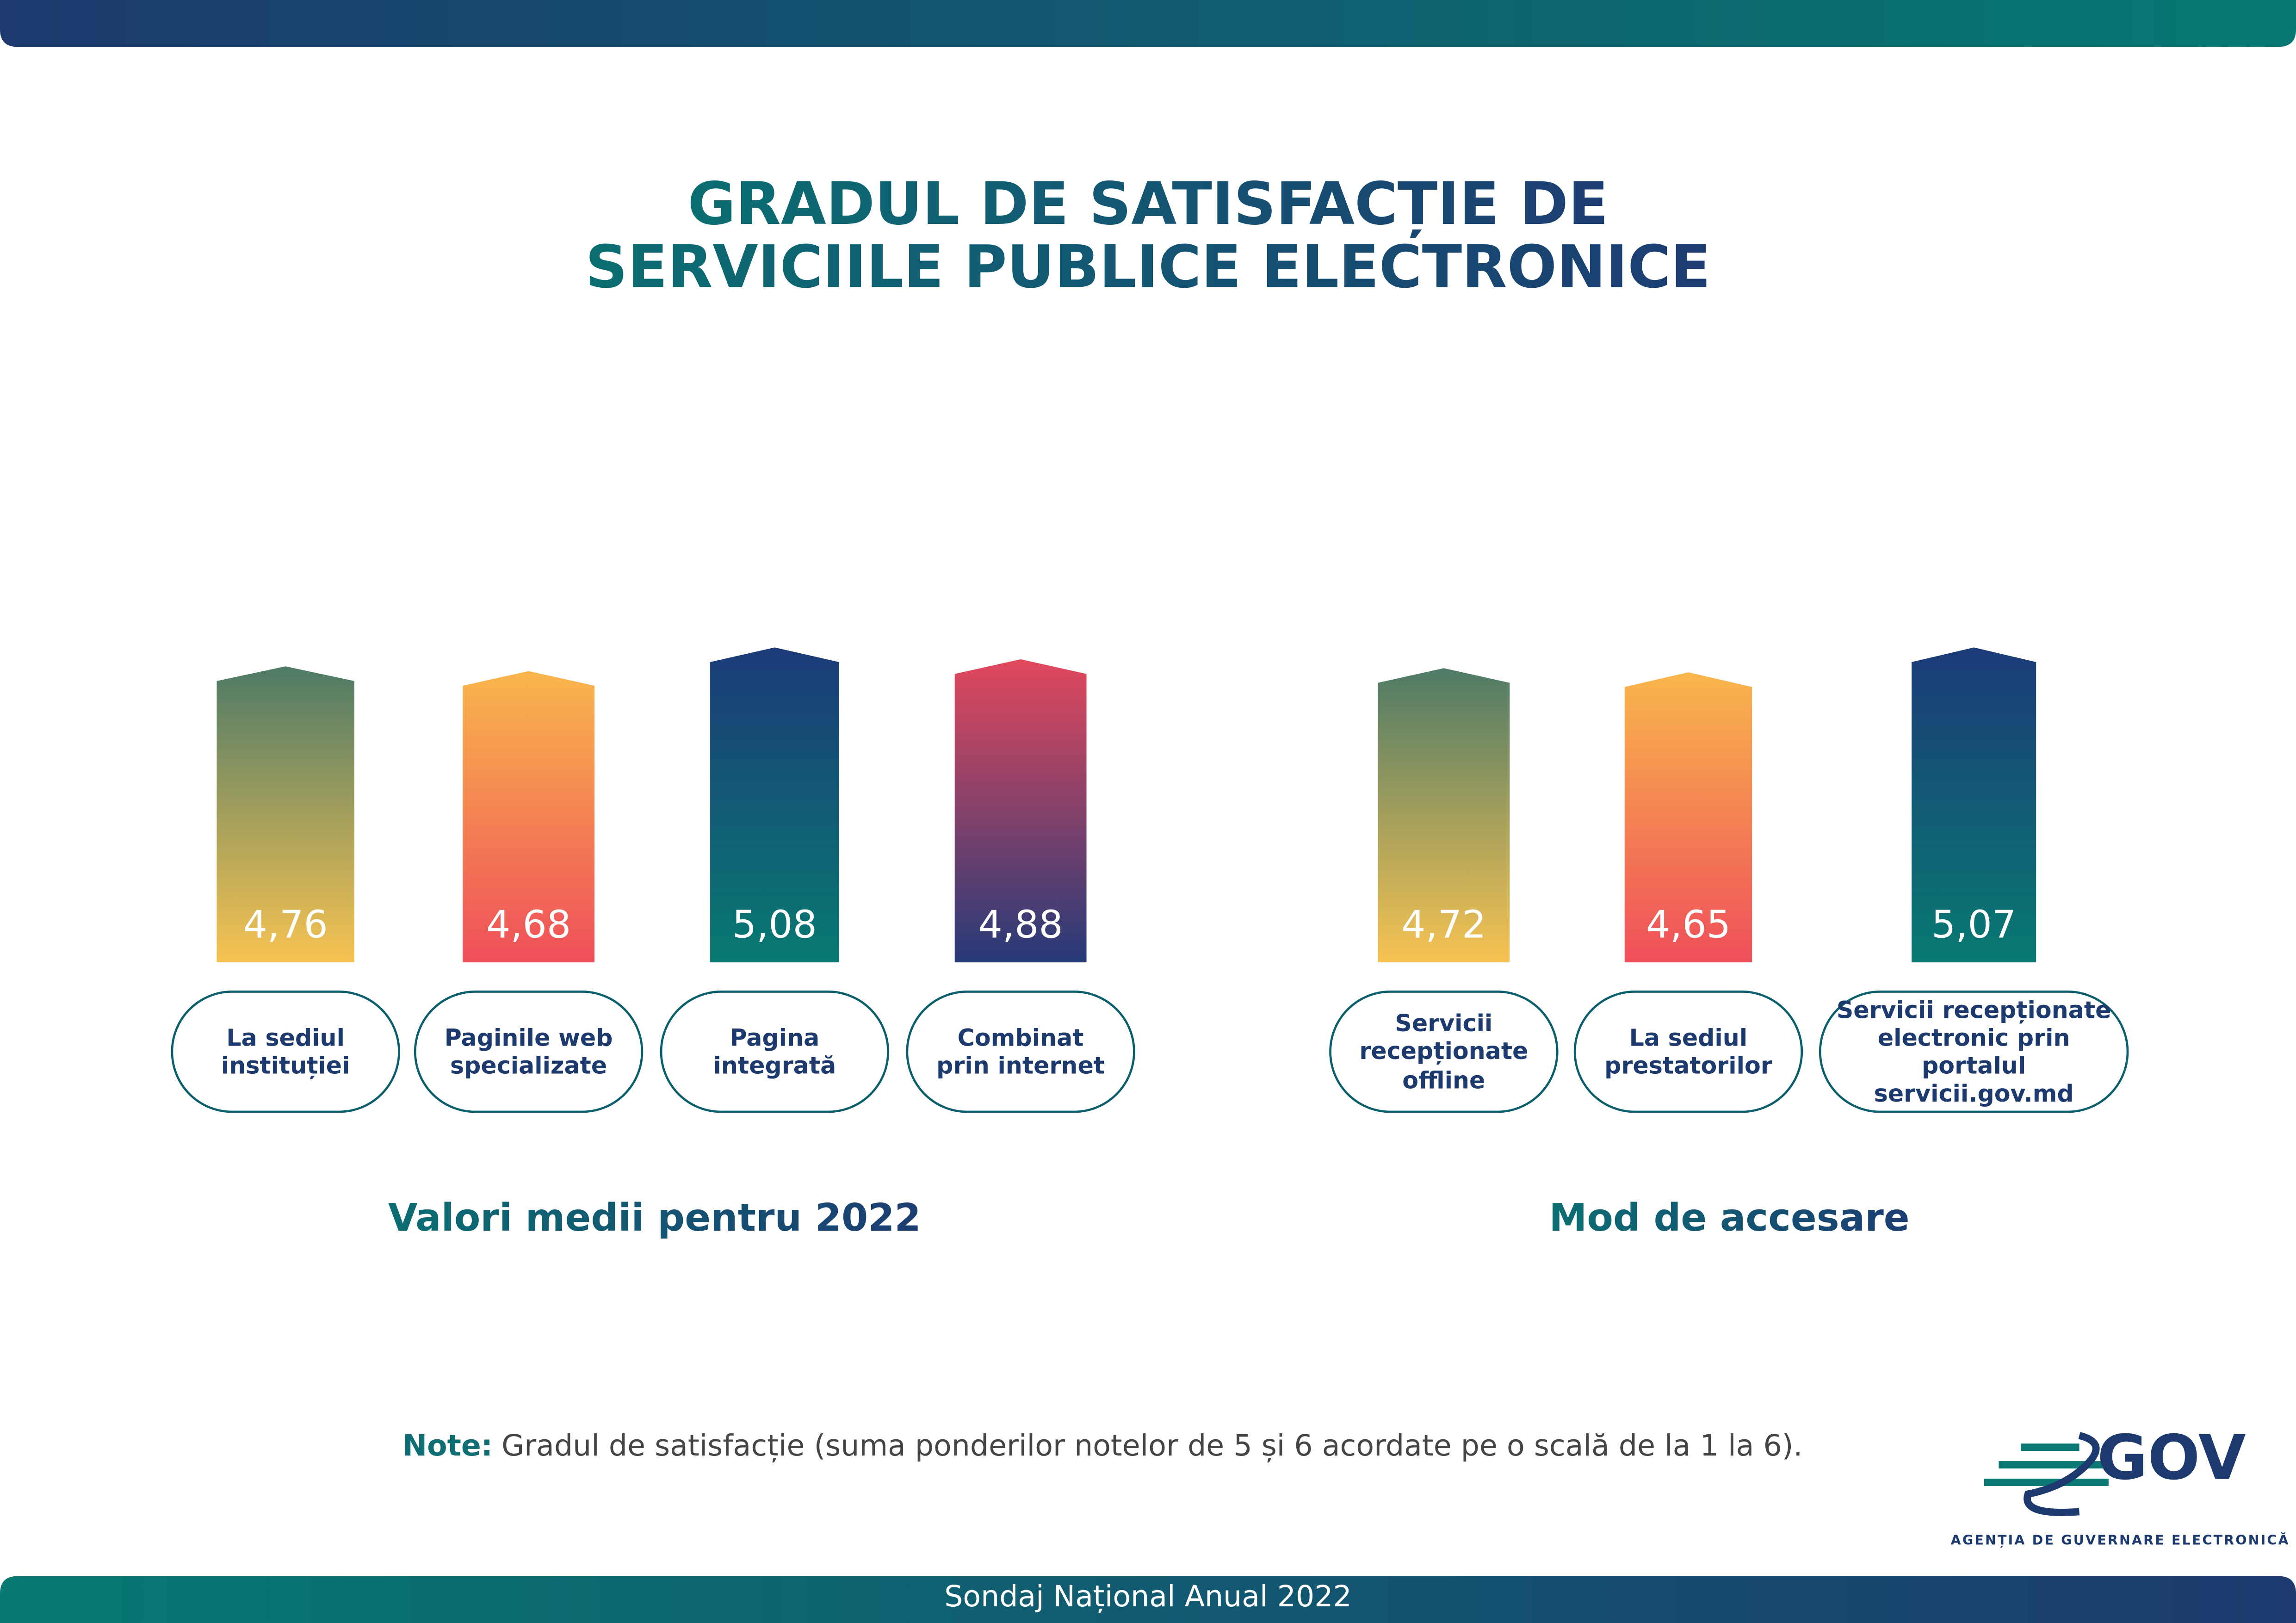 The image size is (2296, 1623). I want to click on footer-bar, so click(1148, 1599).